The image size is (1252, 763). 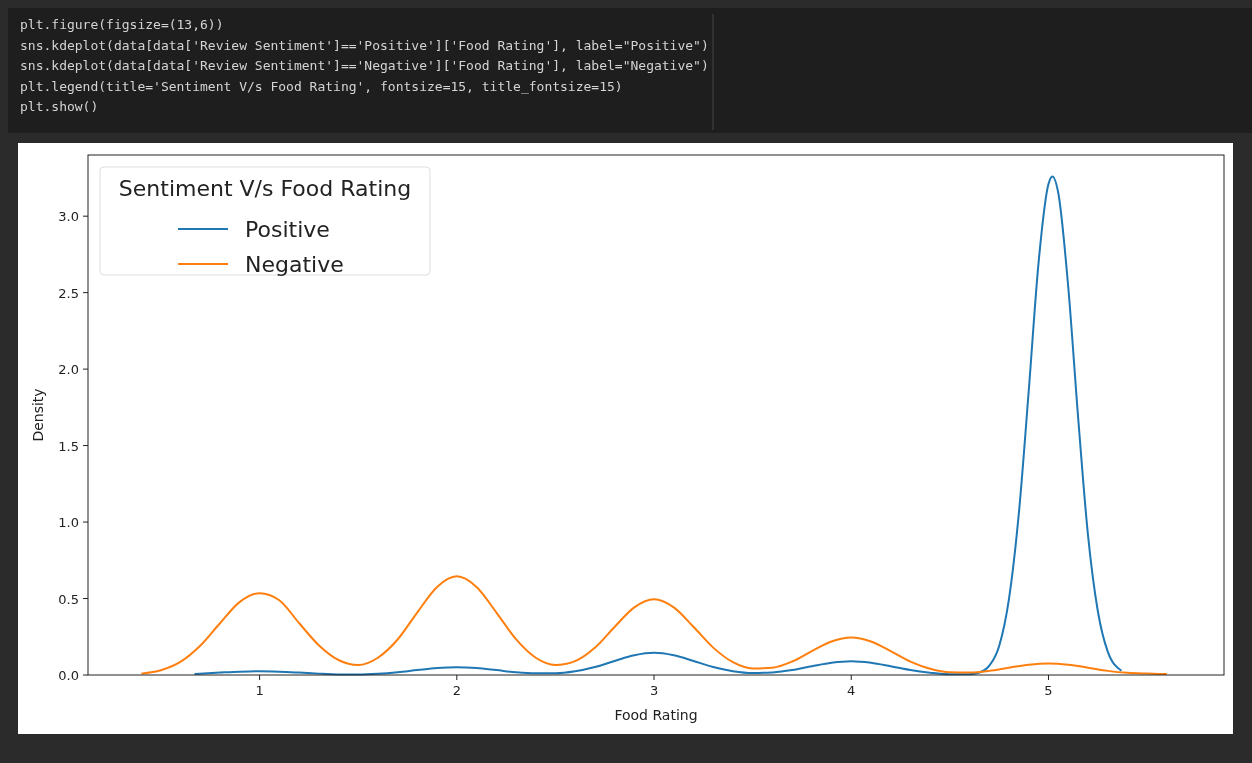 What do you see at coordinates (321, 86) in the screenshot?
I see `text: plt.legend(title='Sentiment V/s Food Rating', fontsize=15, title_fontsize=15)` at bounding box center [321, 86].